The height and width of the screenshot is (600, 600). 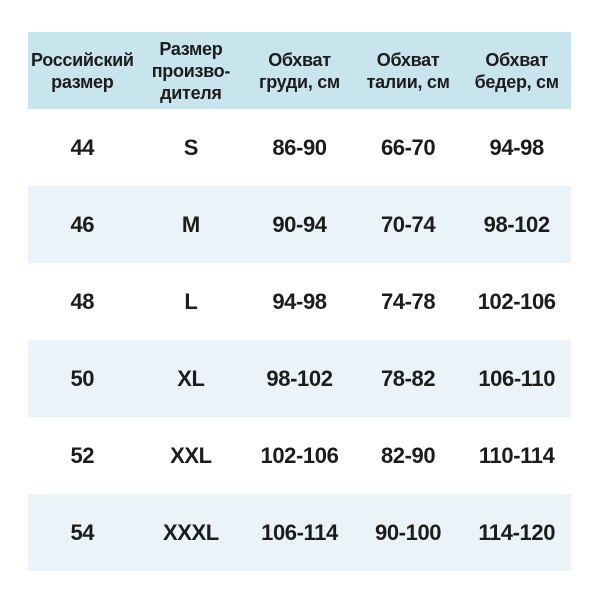 What do you see at coordinates (516, 532) in the screenshot?
I see `table-cell: 114-120` at bounding box center [516, 532].